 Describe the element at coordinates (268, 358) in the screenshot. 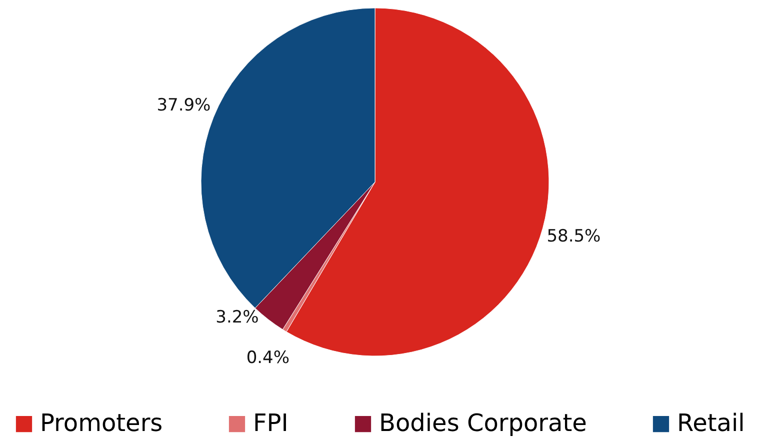

I see `data-label: 0.4%` at that location.